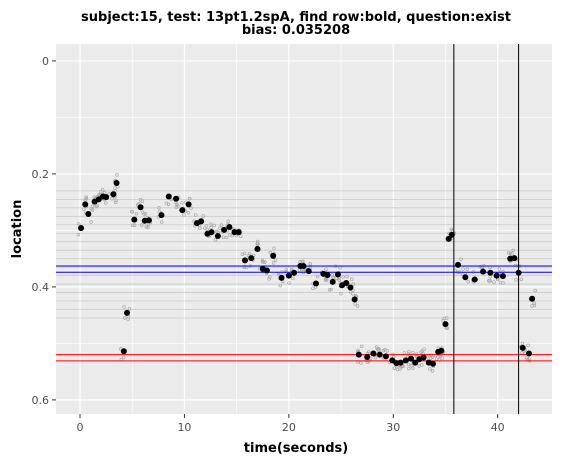  Describe the element at coordinates (498, 427) in the screenshot. I see `x-tick-label: 40` at that location.